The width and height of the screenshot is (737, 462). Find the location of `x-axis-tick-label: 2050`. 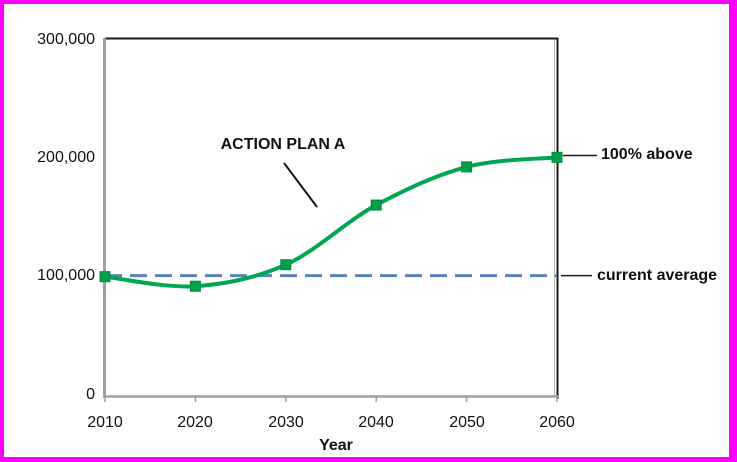

x-axis-tick-label: 2050 is located at coordinates (467, 422).